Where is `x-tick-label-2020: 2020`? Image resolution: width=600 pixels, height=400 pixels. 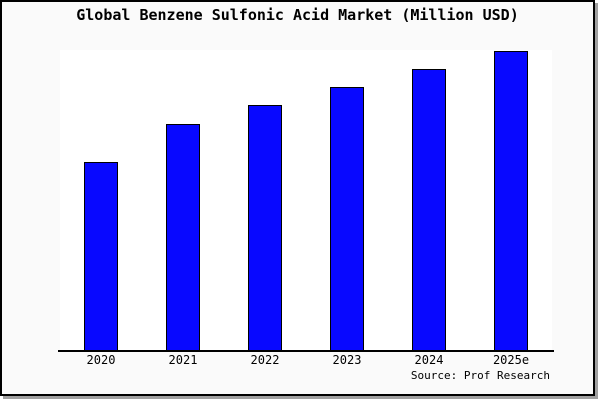
x-tick-label-2020: 2020 is located at coordinates (101, 360).